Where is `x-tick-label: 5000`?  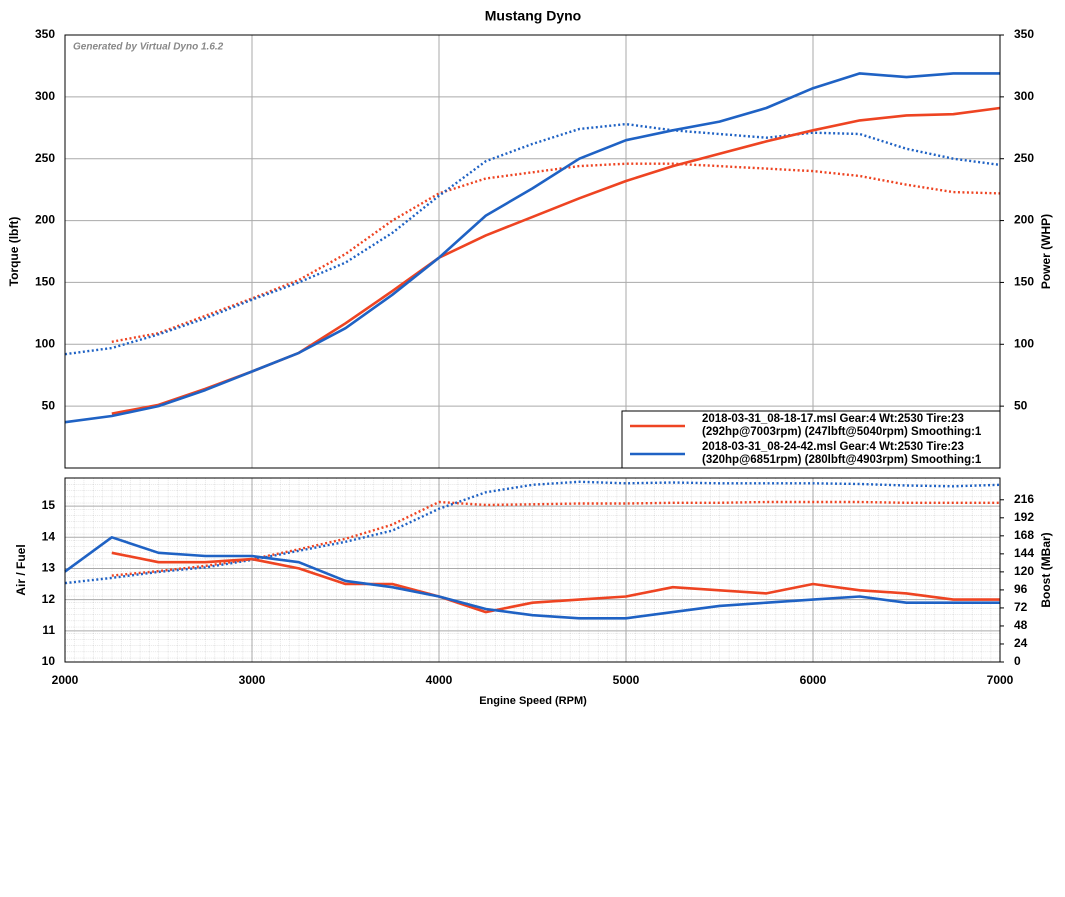
x-tick-label: 5000 is located at coordinates (626, 680).